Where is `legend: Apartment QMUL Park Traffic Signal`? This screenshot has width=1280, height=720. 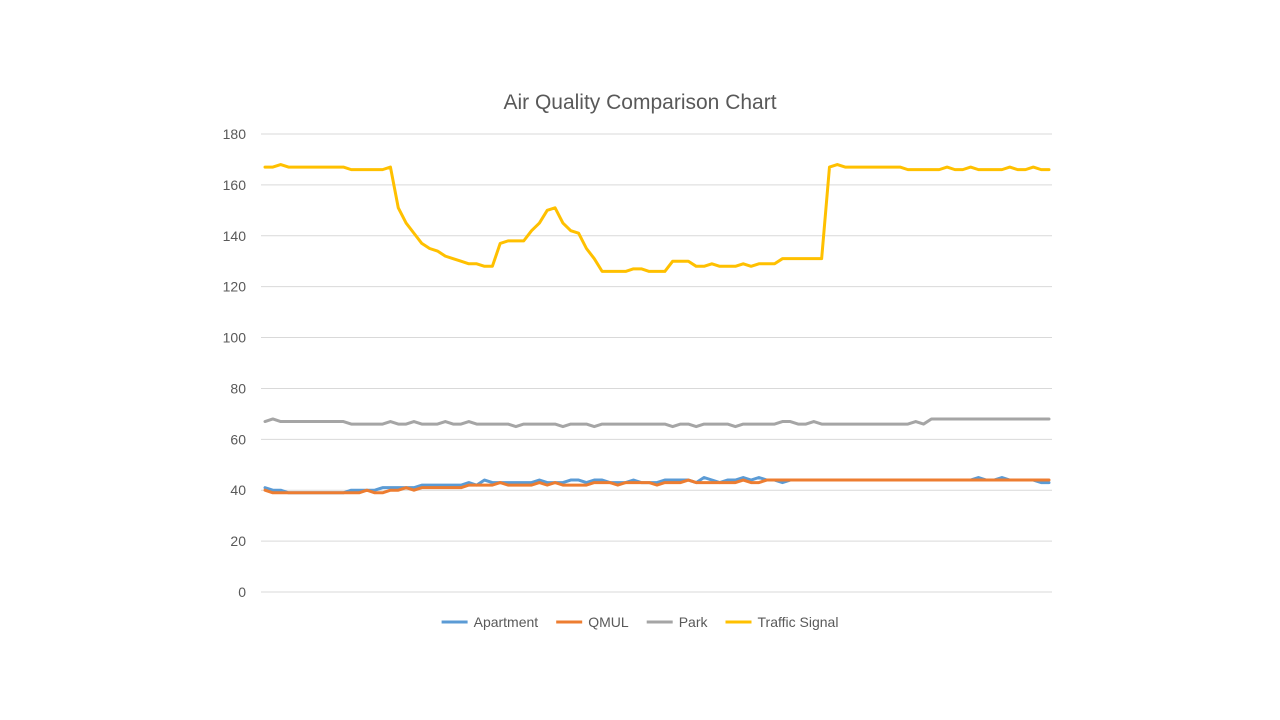
legend: Apartment QMUL Park Traffic Signal is located at coordinates (640, 622).